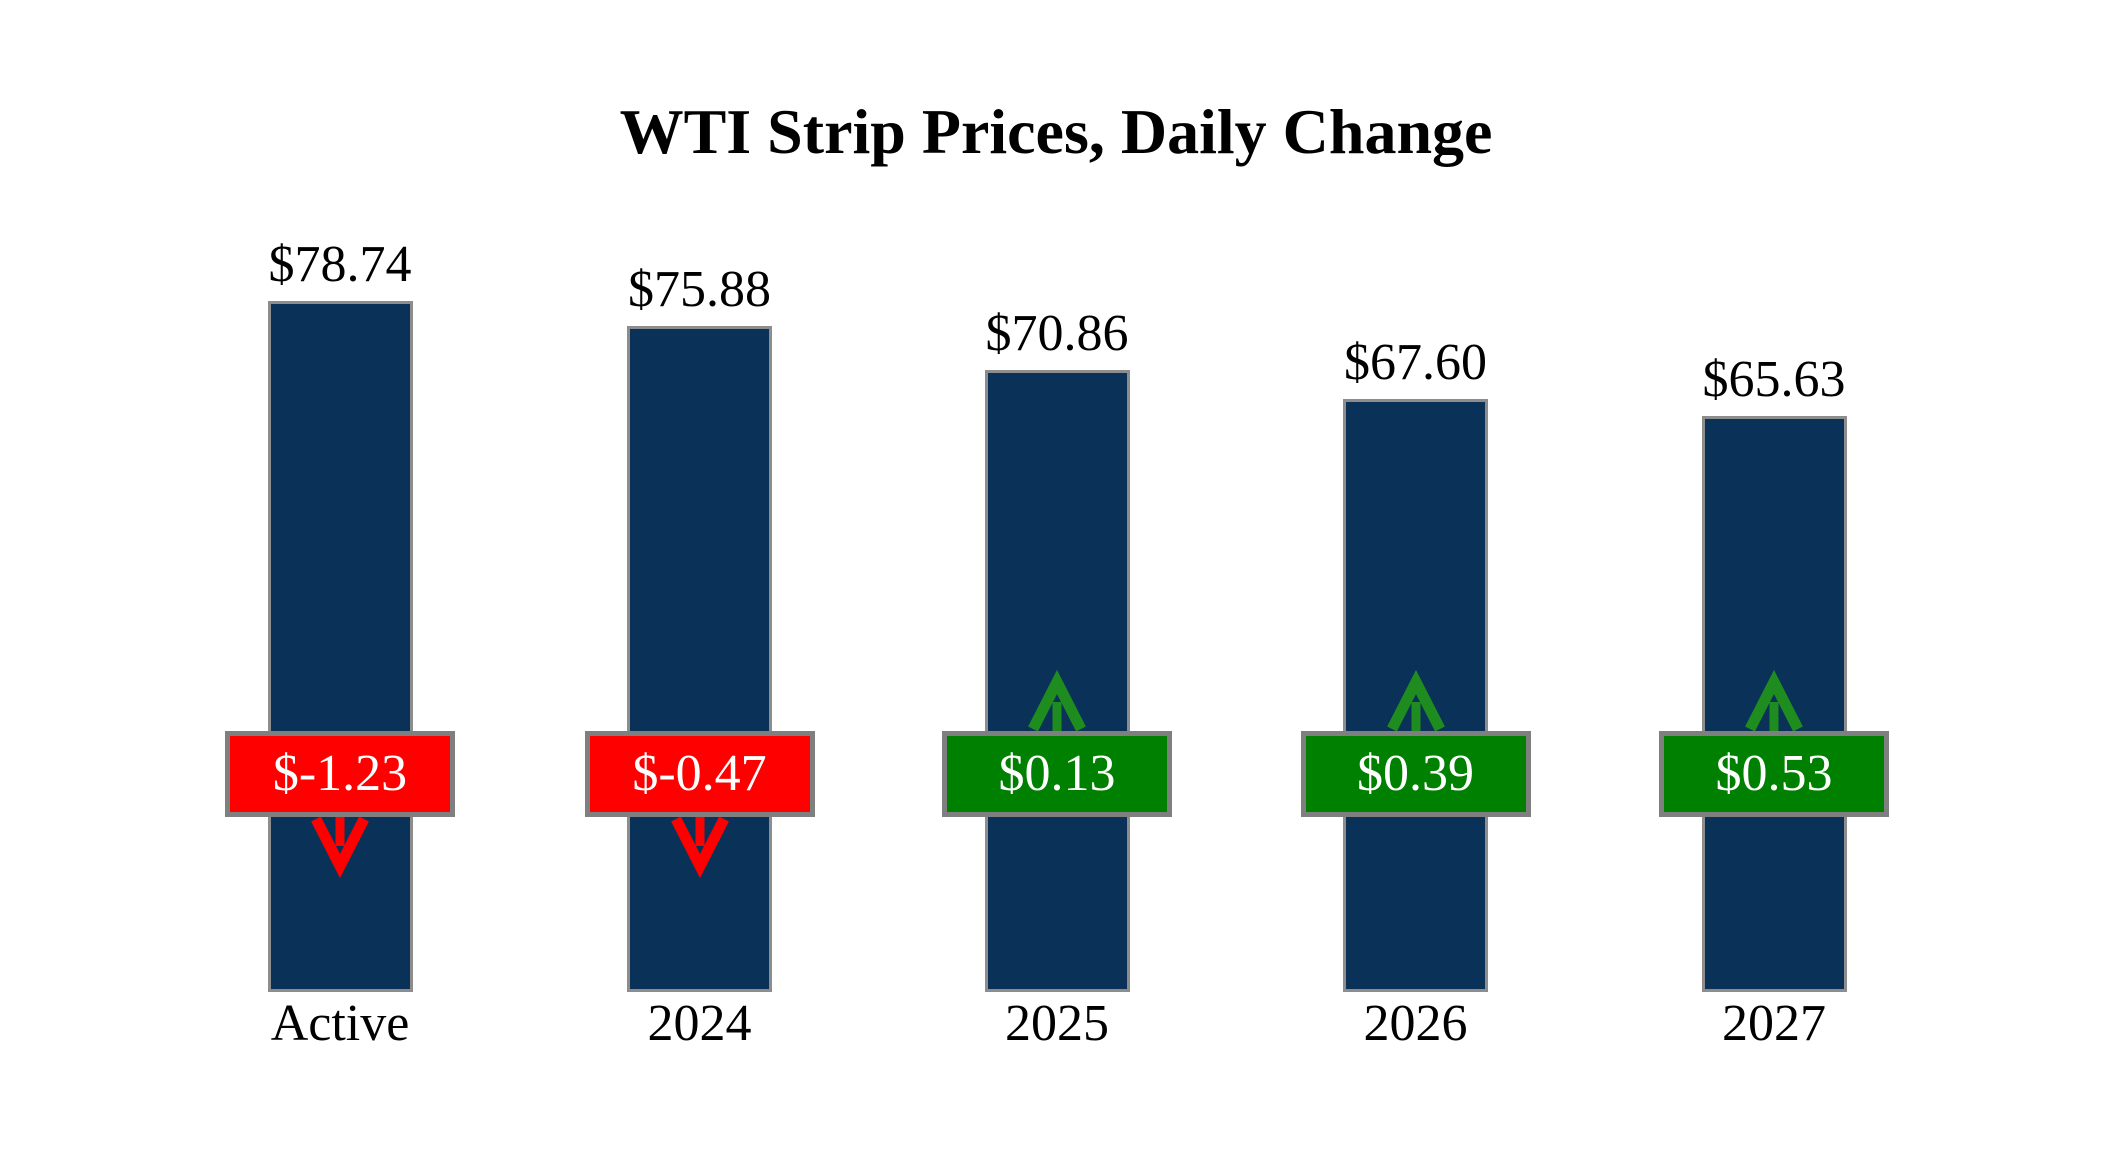  What do you see at coordinates (1057, 333) in the screenshot?
I see `bar-value-label: $70.86` at bounding box center [1057, 333].